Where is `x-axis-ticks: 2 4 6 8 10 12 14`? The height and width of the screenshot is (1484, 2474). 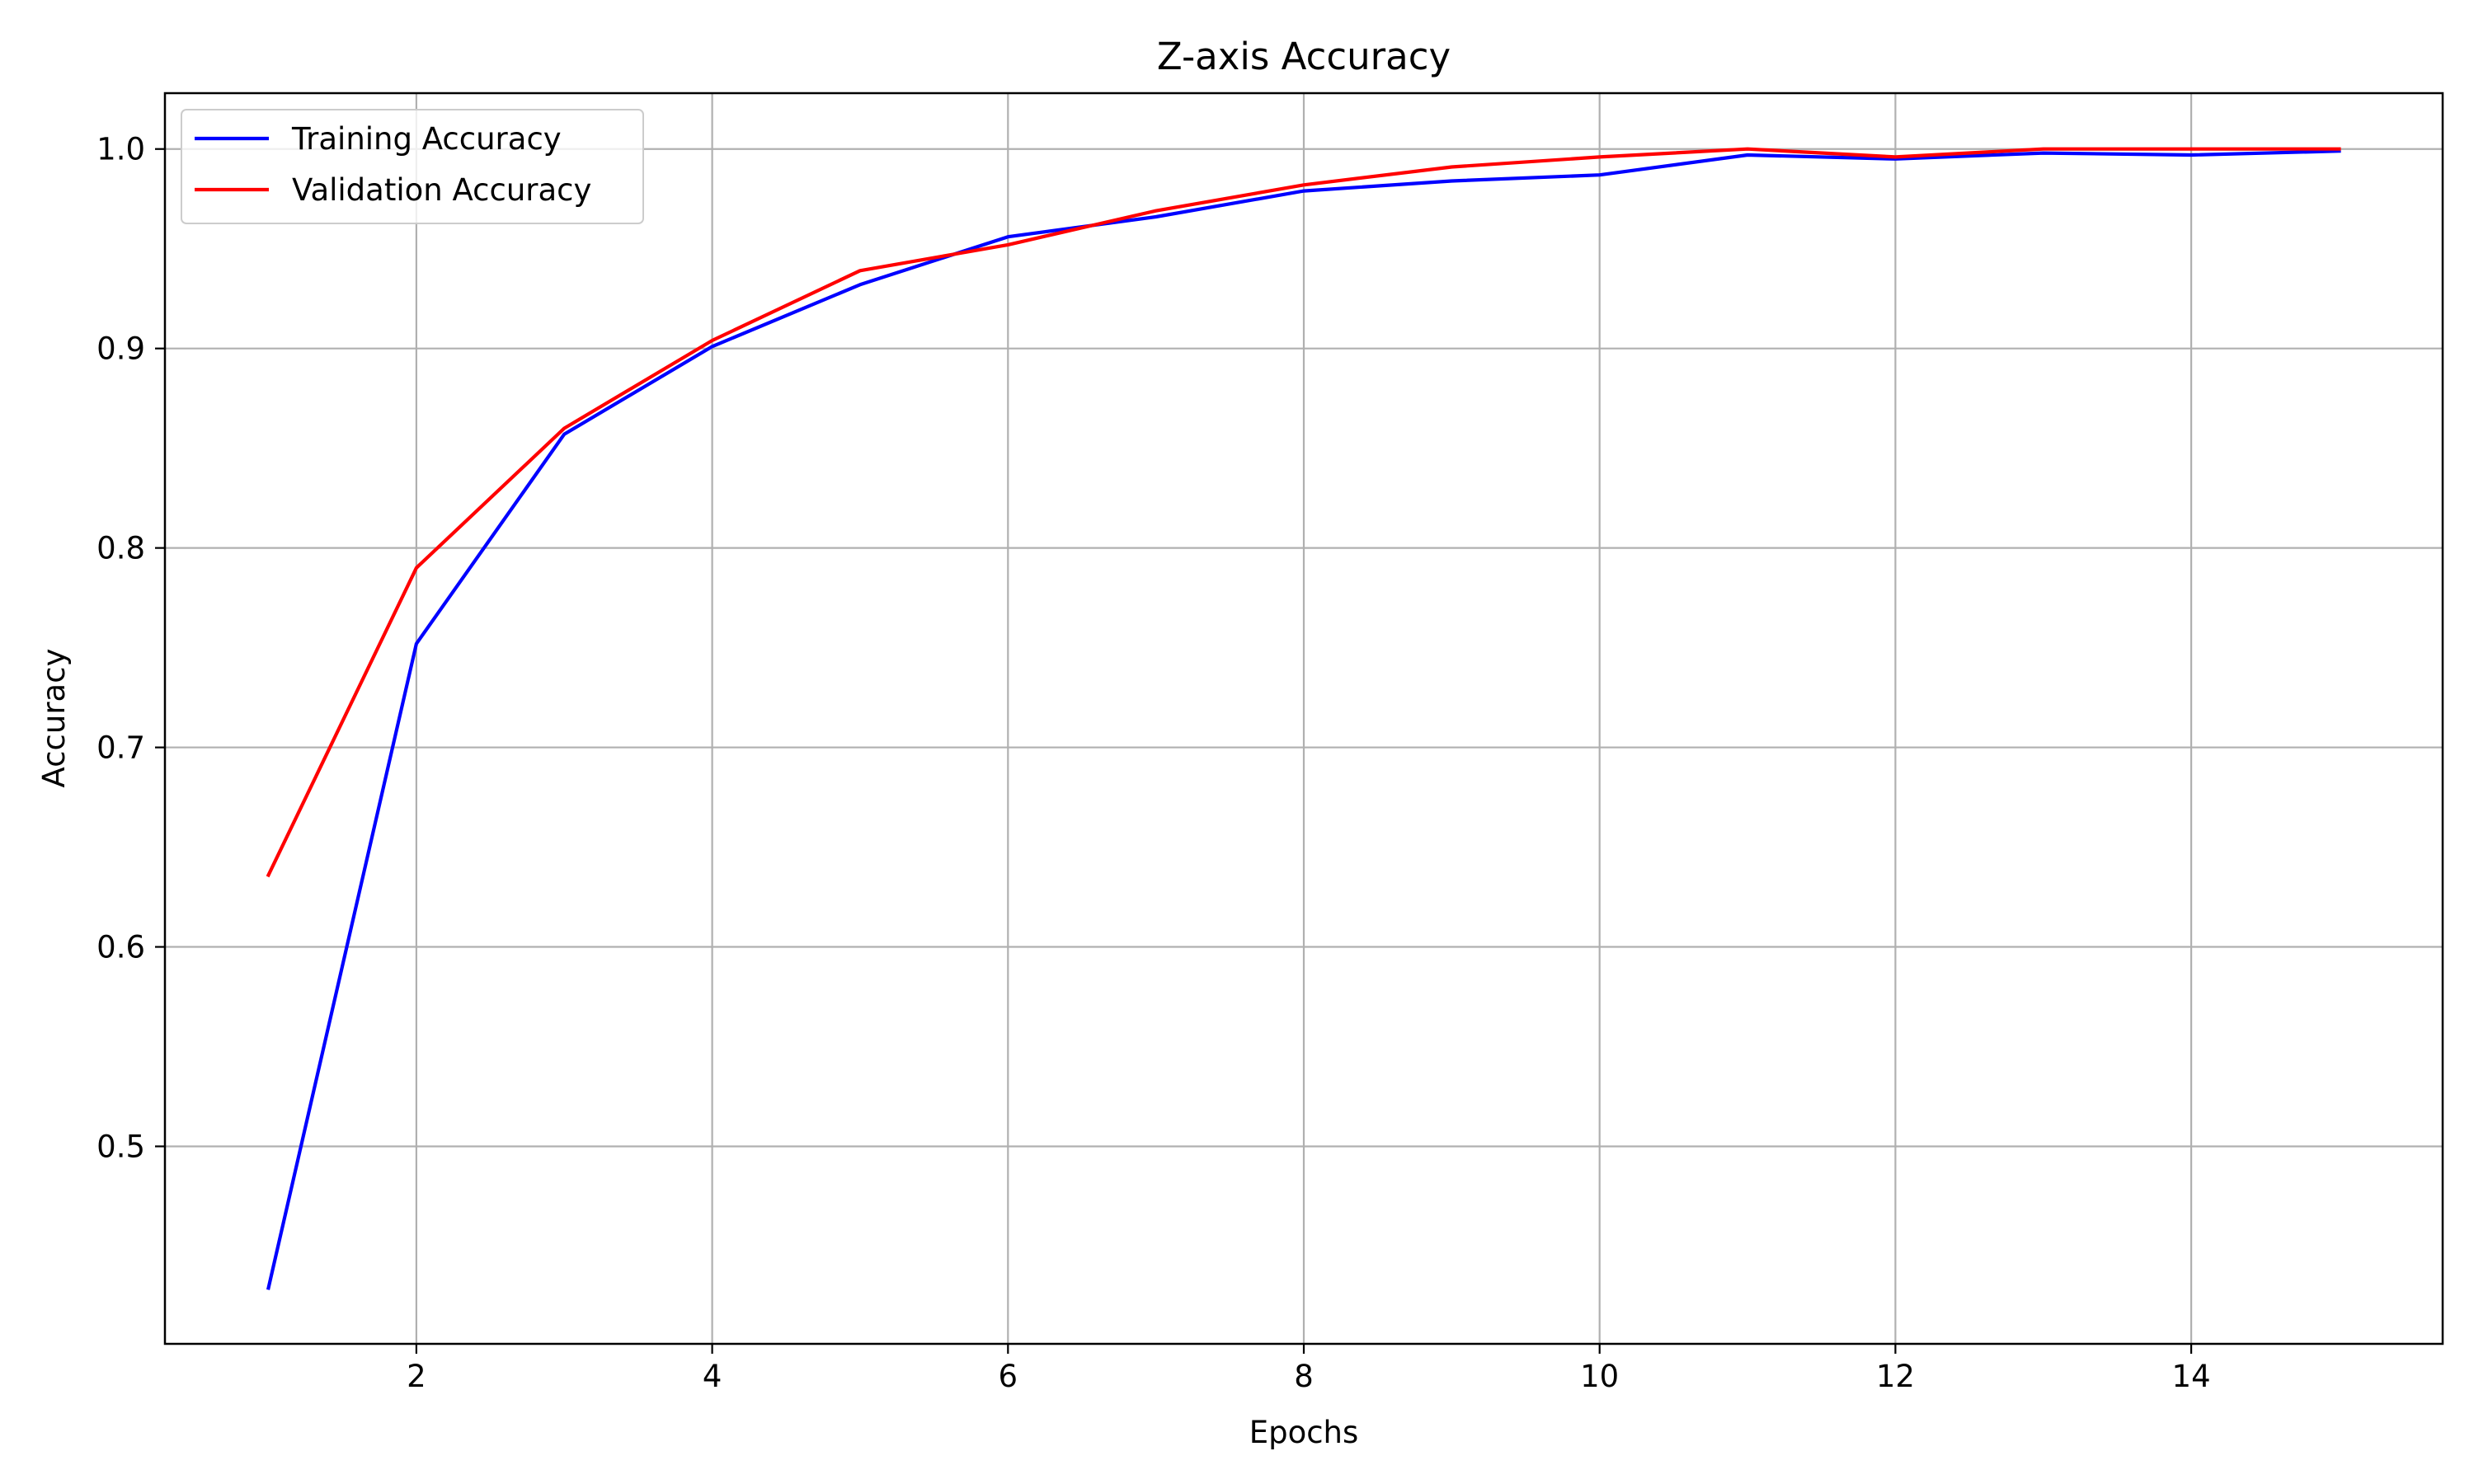 x-axis-ticks: 2 4 6 8 10 12 14 is located at coordinates (1309, 1369).